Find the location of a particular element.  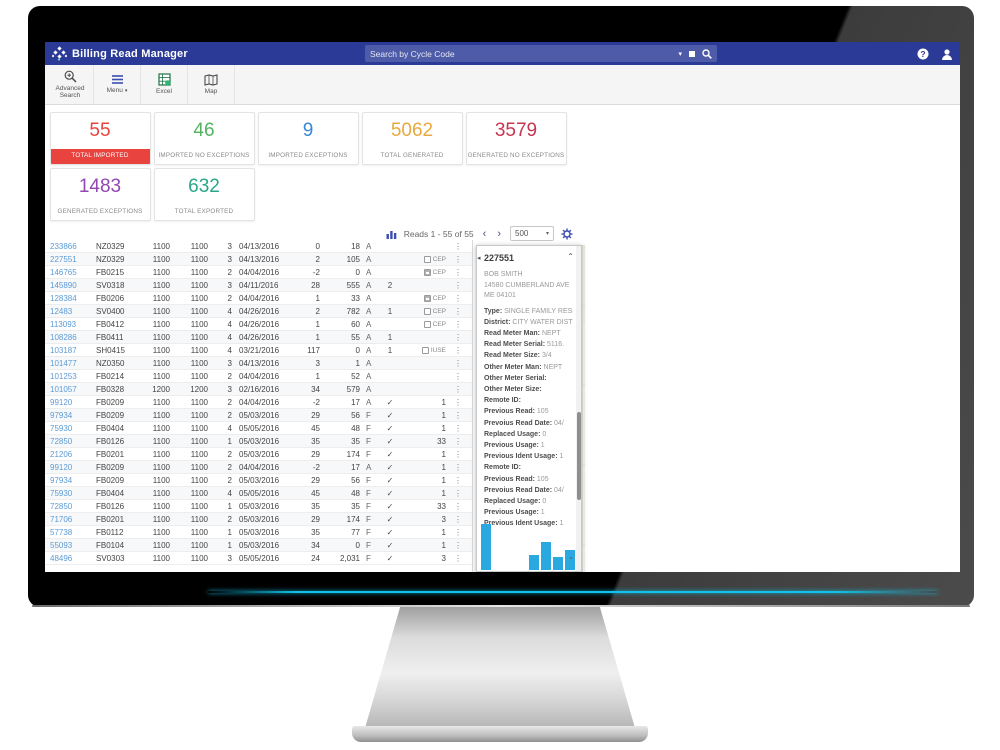

read-id-link: 128384 is located at coordinates (63, 298).